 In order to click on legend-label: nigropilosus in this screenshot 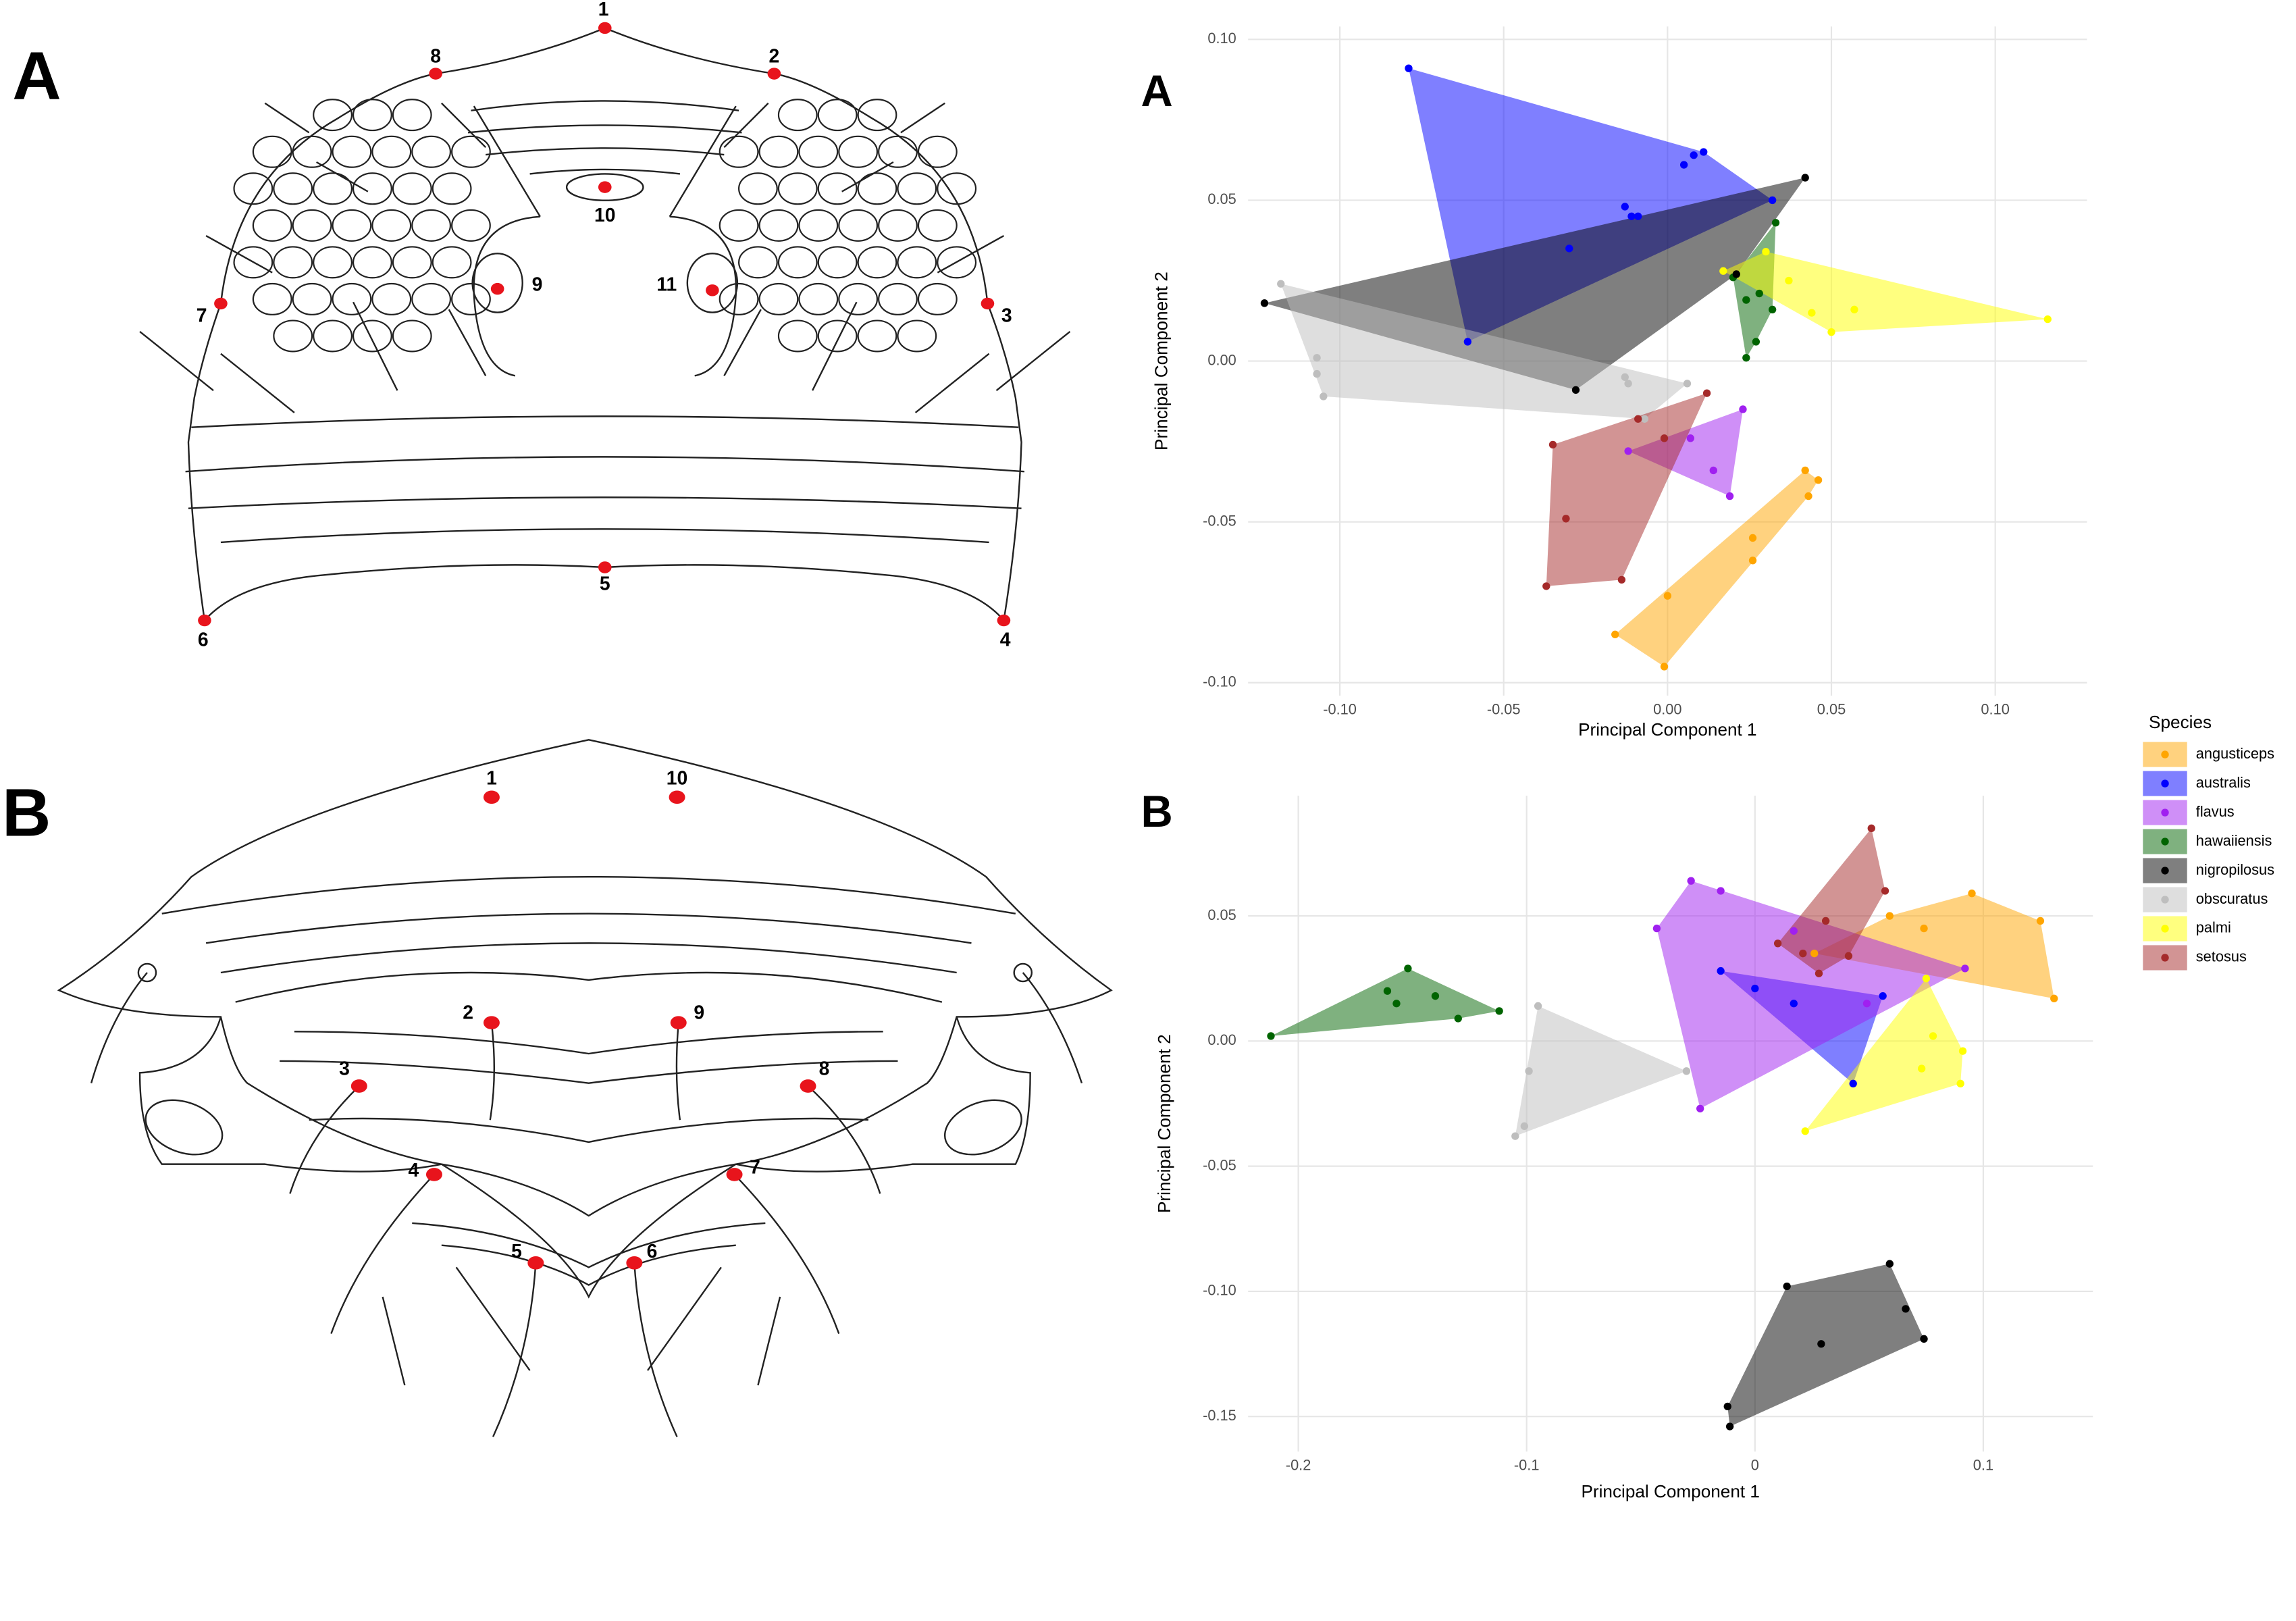, I will do `click(2235, 869)`.